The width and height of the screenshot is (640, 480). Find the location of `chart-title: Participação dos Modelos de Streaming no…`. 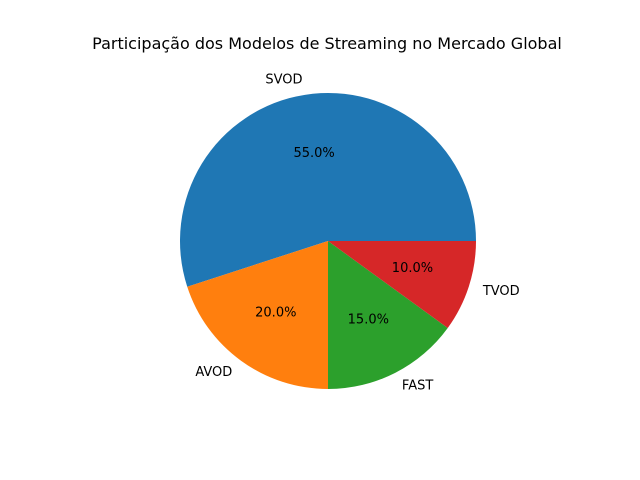

chart-title: Participação dos Modelos de Streaming no… is located at coordinates (327, 43).